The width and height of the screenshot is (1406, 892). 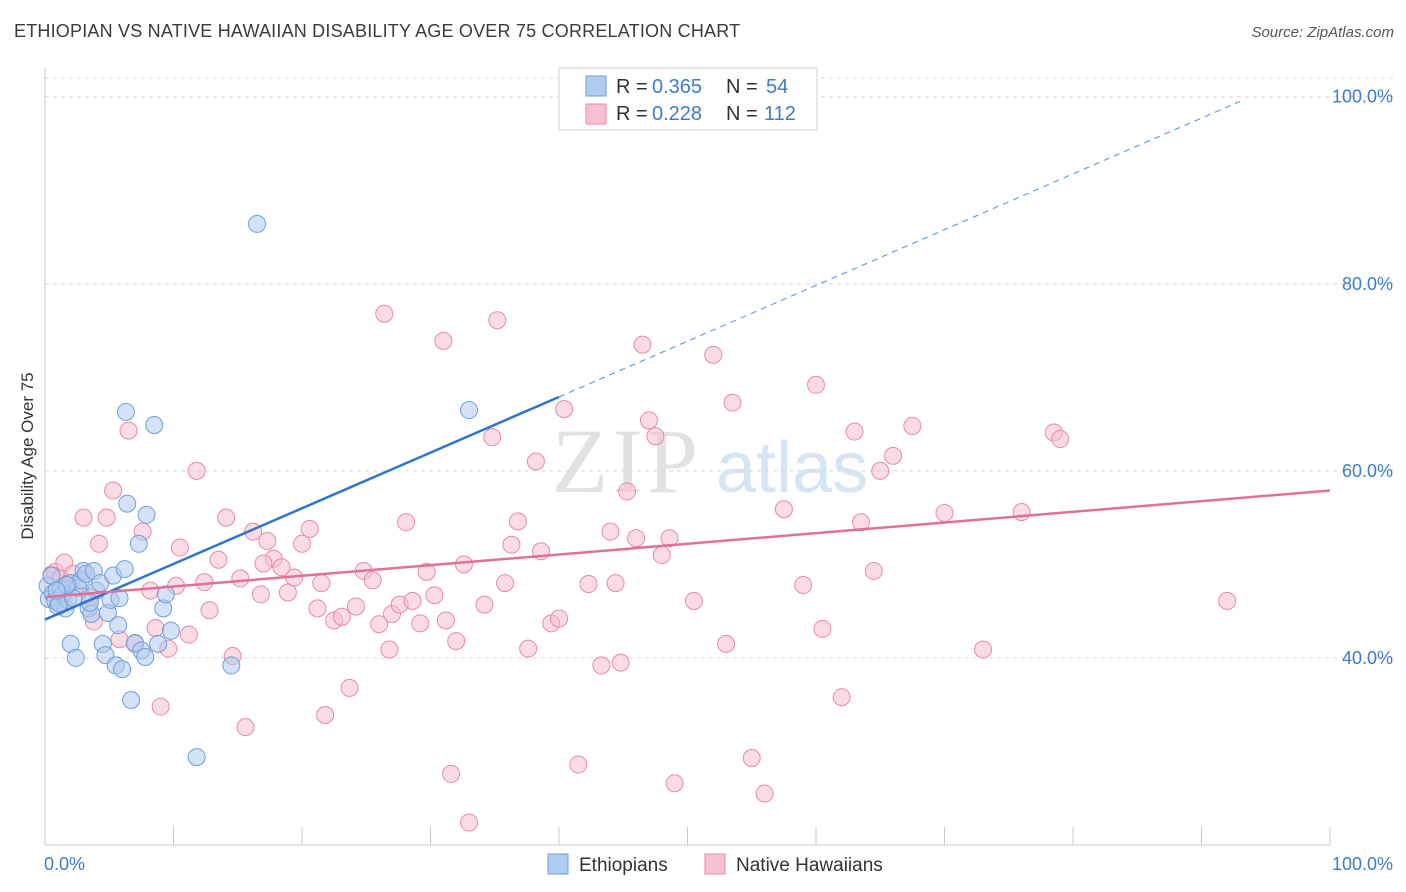 What do you see at coordinates (1367, 471) in the screenshot?
I see `y-tick-label: 60.0%` at bounding box center [1367, 471].